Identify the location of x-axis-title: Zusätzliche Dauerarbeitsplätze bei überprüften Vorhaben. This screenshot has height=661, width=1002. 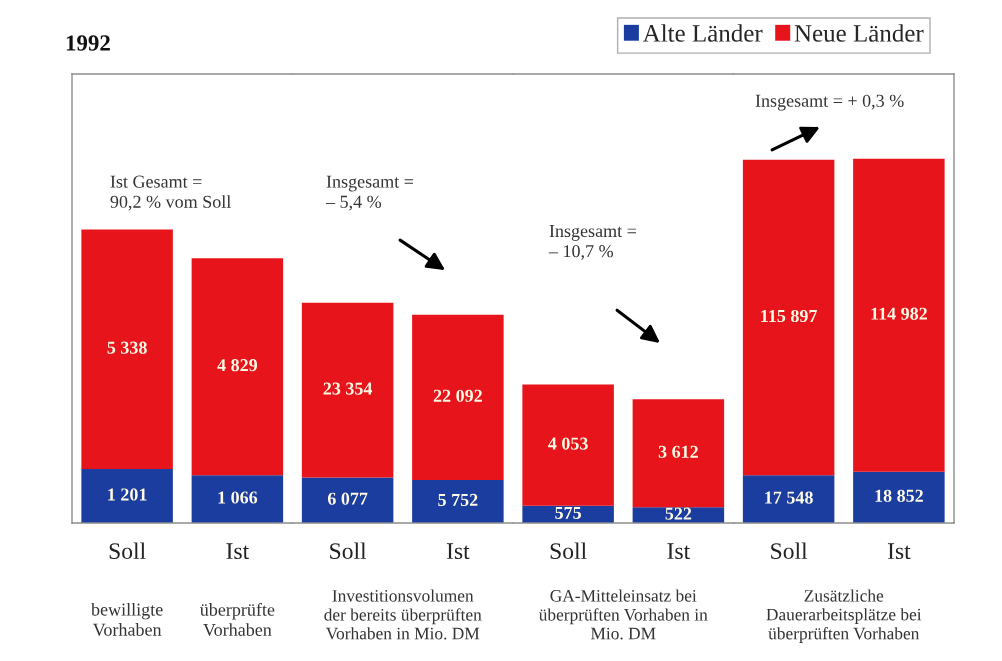
(844, 616).